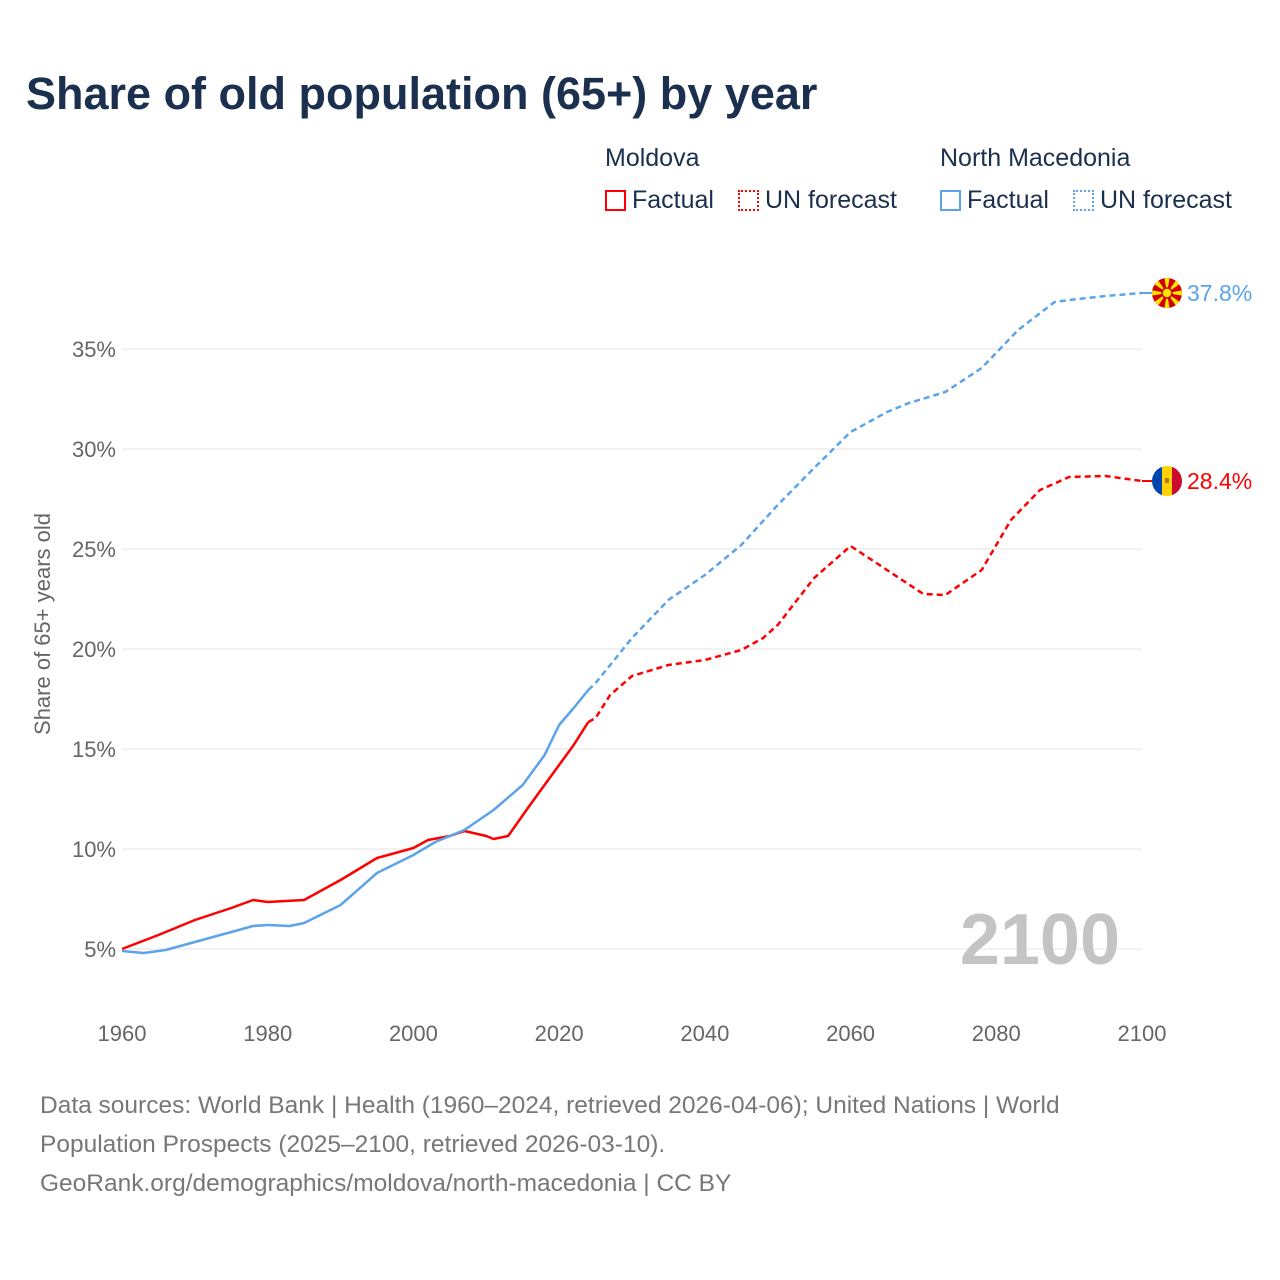 This screenshot has height=1280, width=1280. What do you see at coordinates (850, 1033) in the screenshot?
I see `x-tick-label: 2060` at bounding box center [850, 1033].